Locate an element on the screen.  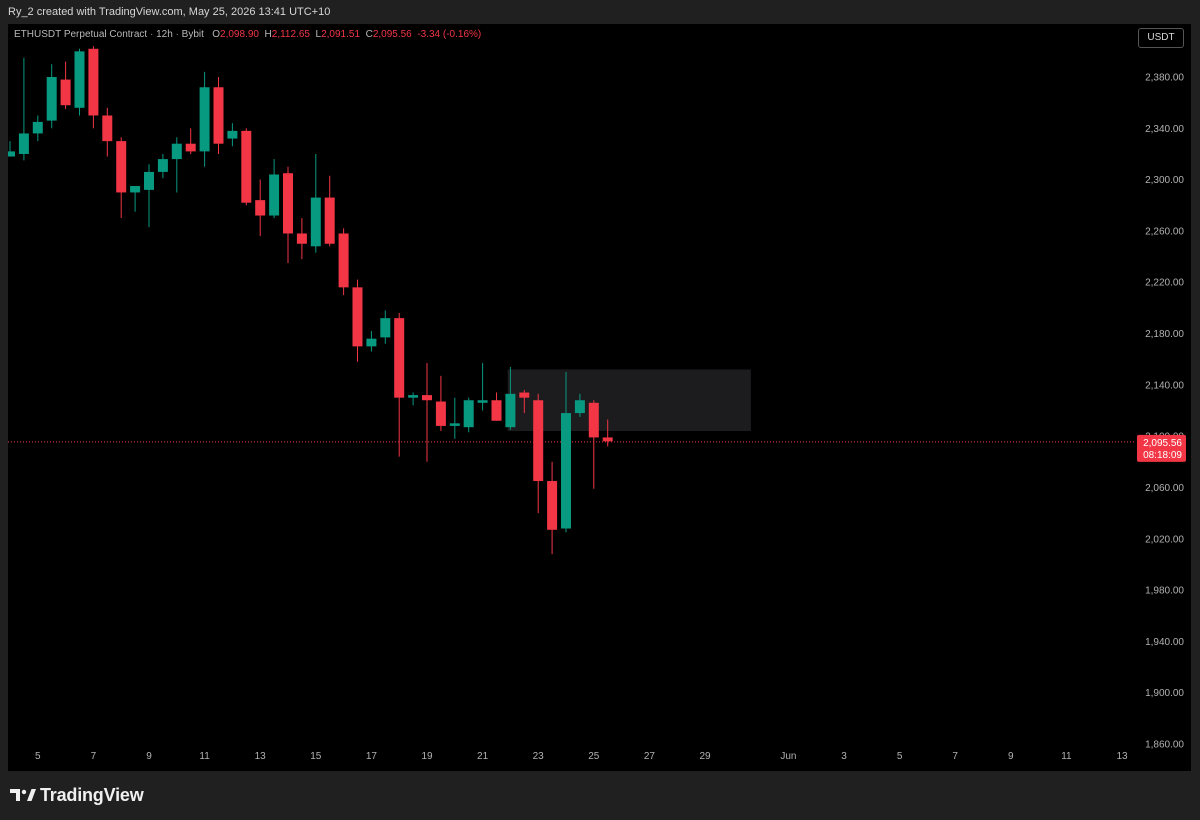
supply-zone-box is located at coordinates (629, 400).